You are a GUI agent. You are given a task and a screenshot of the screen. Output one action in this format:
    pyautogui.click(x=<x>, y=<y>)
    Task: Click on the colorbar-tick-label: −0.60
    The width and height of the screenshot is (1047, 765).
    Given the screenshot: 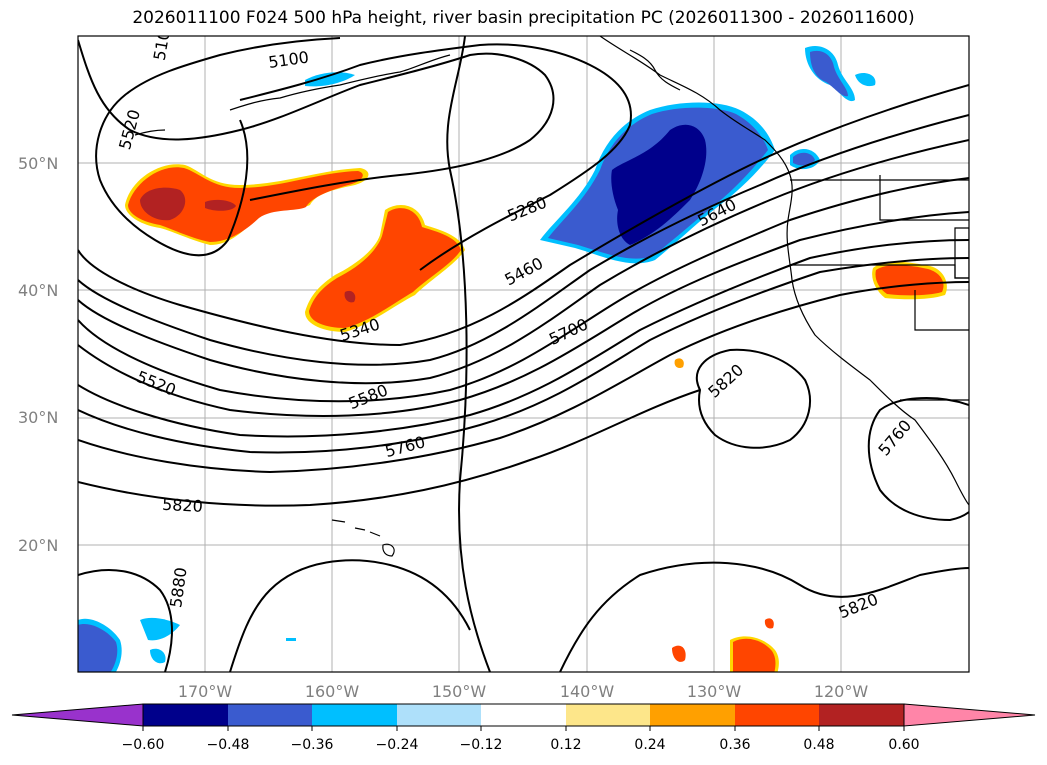 What is the action you would take?
    pyautogui.click(x=143, y=745)
    